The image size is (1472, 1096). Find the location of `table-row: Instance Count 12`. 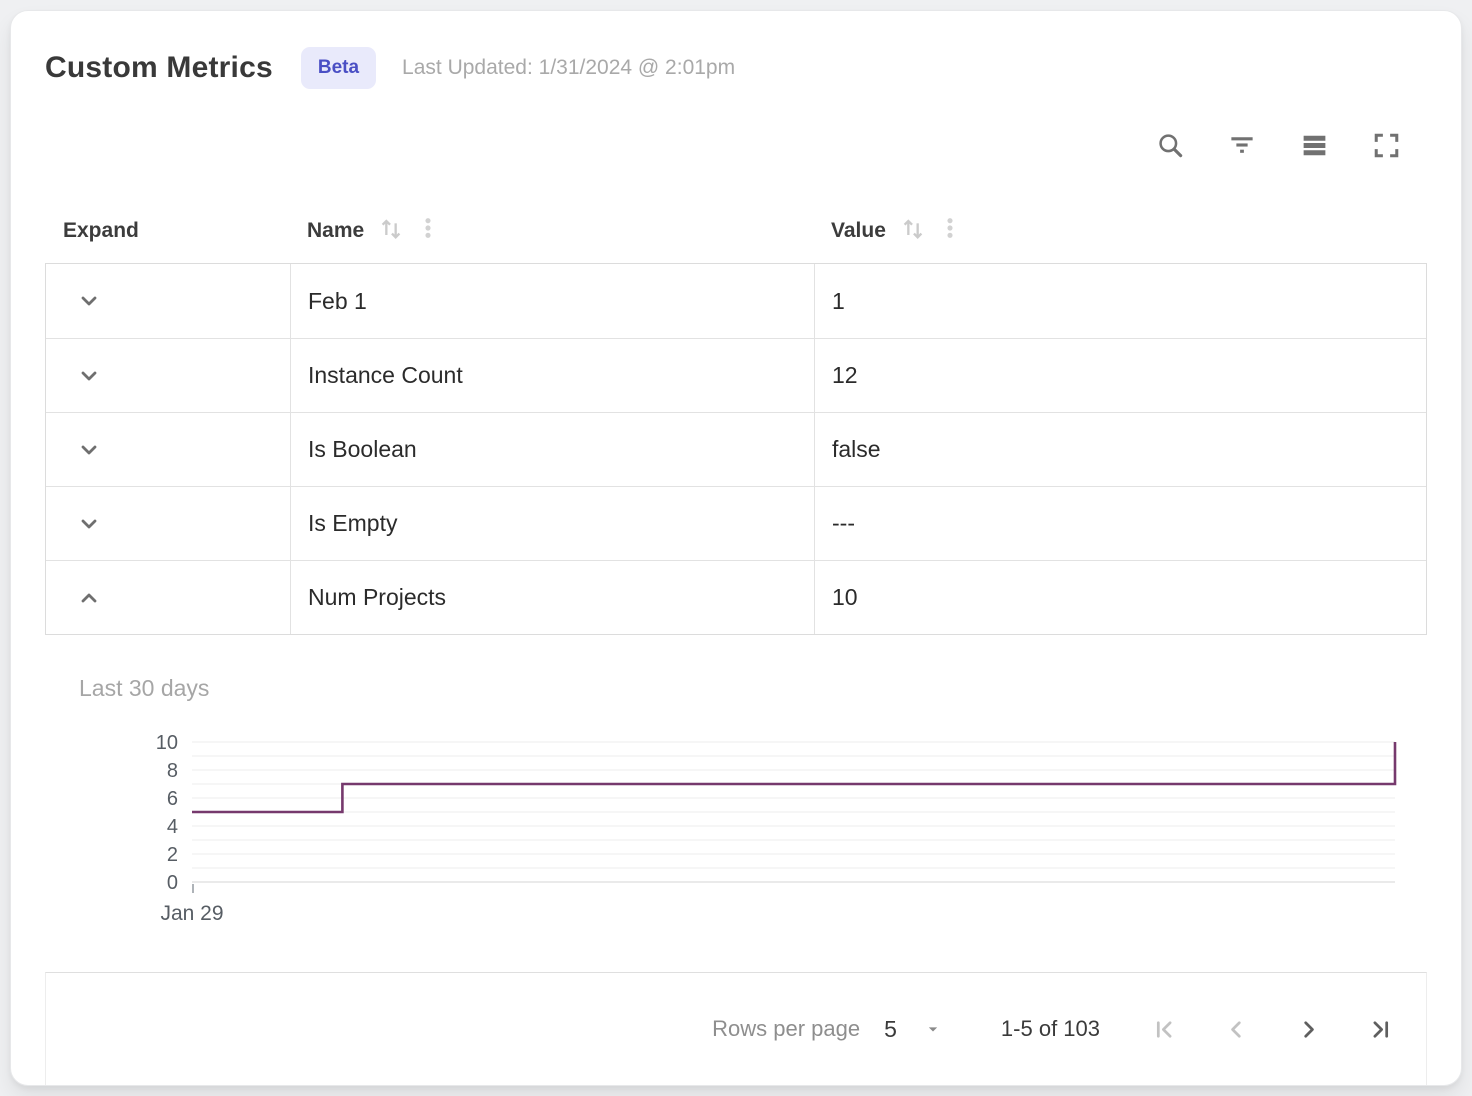

table-row: Instance Count 12 is located at coordinates (736, 375).